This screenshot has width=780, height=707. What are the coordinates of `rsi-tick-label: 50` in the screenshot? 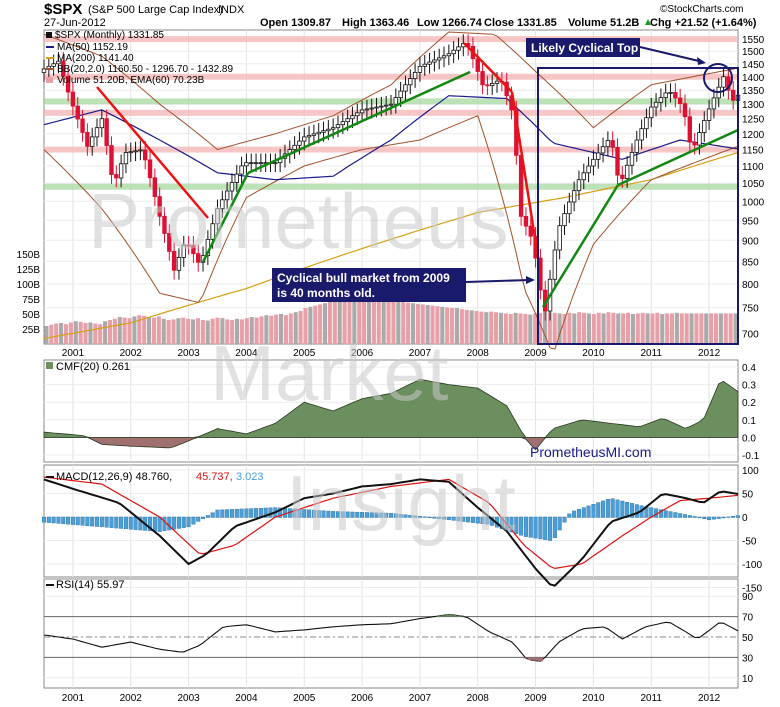 It's located at (748, 638).